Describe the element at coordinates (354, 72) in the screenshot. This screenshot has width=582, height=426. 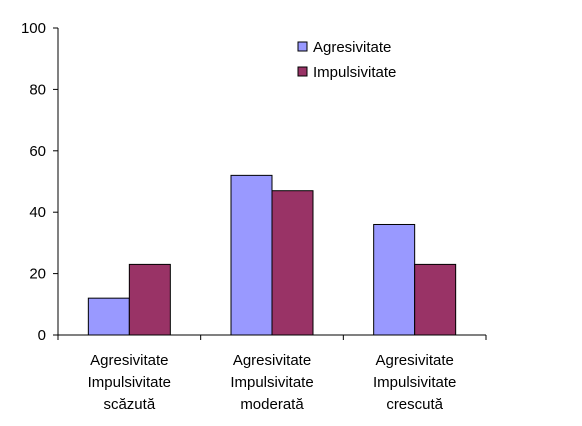
I see `legend-label-impulsivitate: Impulsivitate` at that location.